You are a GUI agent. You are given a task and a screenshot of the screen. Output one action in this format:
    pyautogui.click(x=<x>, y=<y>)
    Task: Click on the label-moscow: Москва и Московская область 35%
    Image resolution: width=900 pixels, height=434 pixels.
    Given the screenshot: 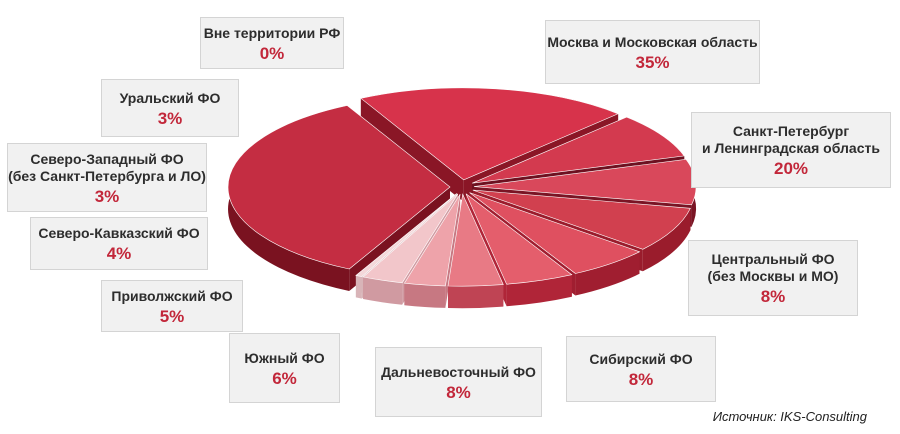 What is the action you would take?
    pyautogui.click(x=652, y=52)
    